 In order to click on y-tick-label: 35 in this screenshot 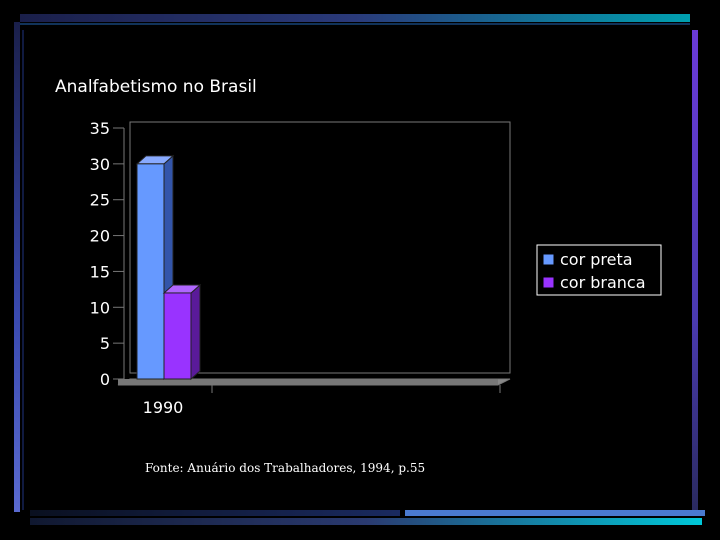, I will do `click(100, 128)`.